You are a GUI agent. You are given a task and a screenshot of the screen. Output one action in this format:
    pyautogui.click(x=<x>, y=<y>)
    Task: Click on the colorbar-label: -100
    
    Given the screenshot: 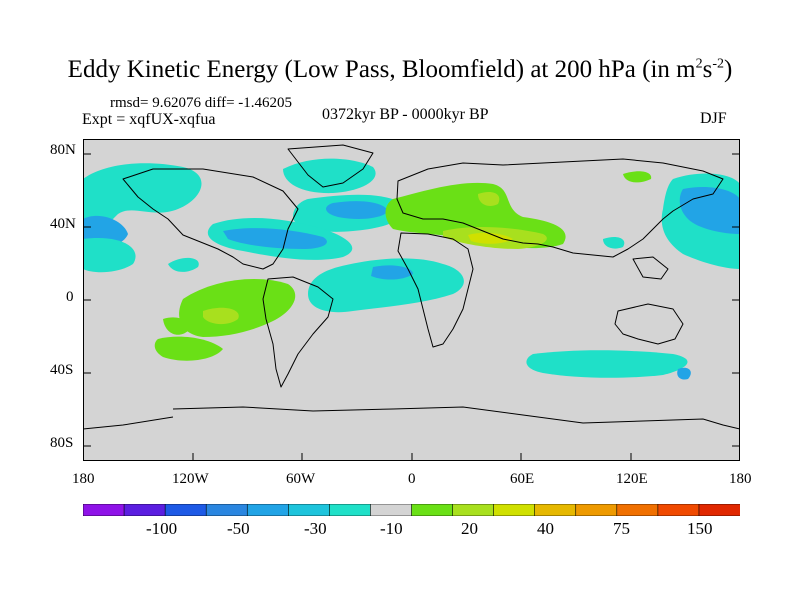 What is the action you would take?
    pyautogui.click(x=162, y=528)
    